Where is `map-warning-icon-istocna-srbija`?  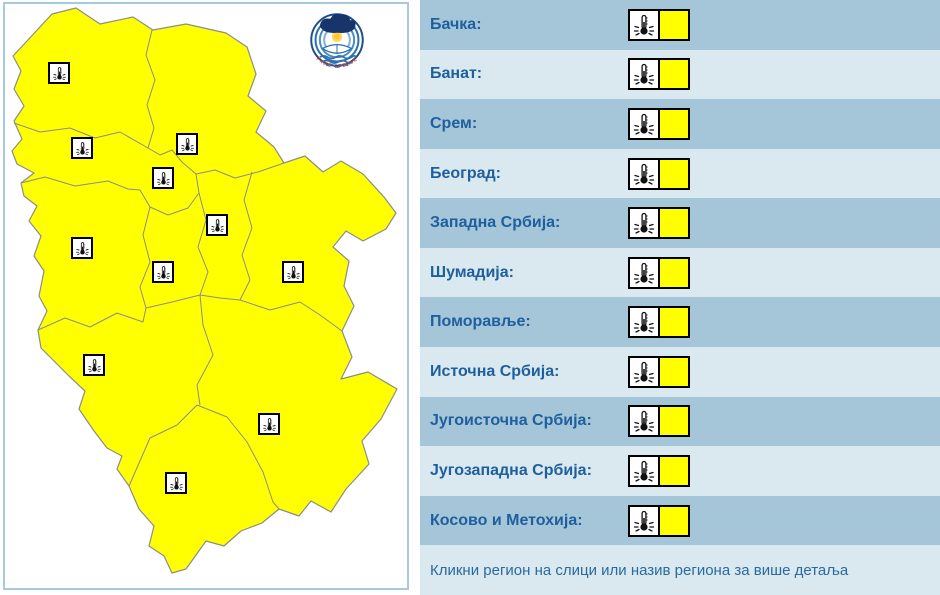 map-warning-icon-istocna-srbija is located at coordinates (293, 272).